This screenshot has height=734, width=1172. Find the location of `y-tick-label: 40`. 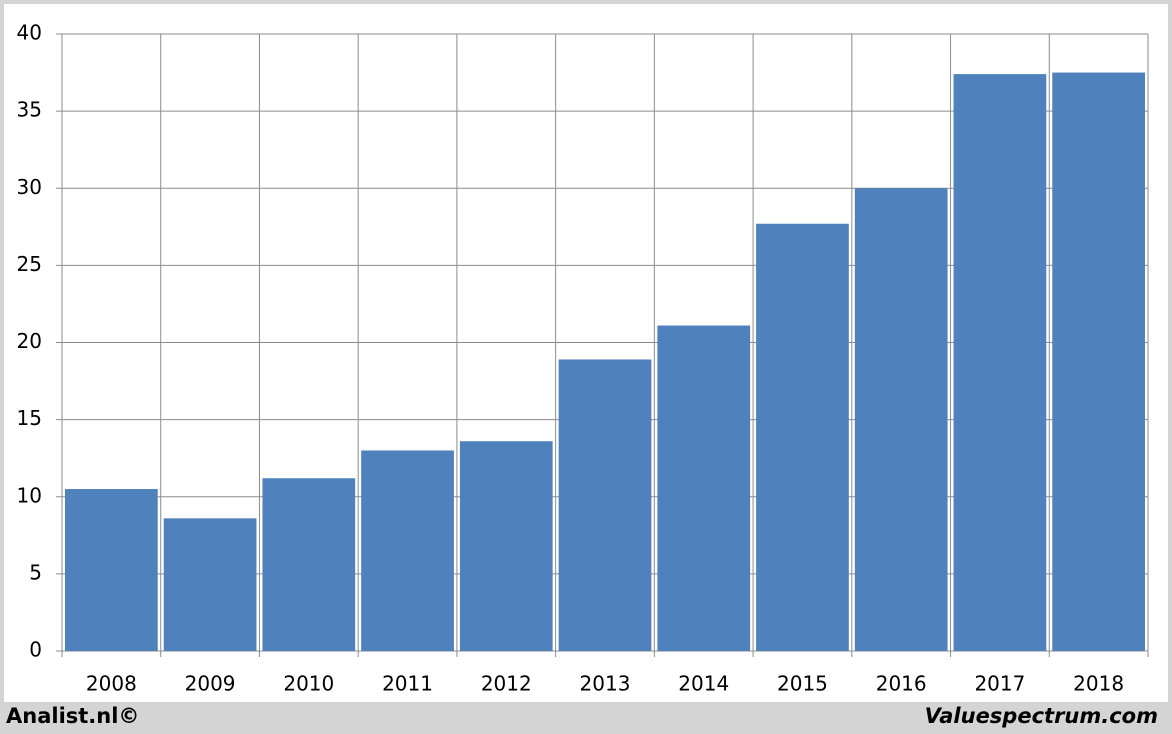

y-tick-label: 40 is located at coordinates (29, 33).